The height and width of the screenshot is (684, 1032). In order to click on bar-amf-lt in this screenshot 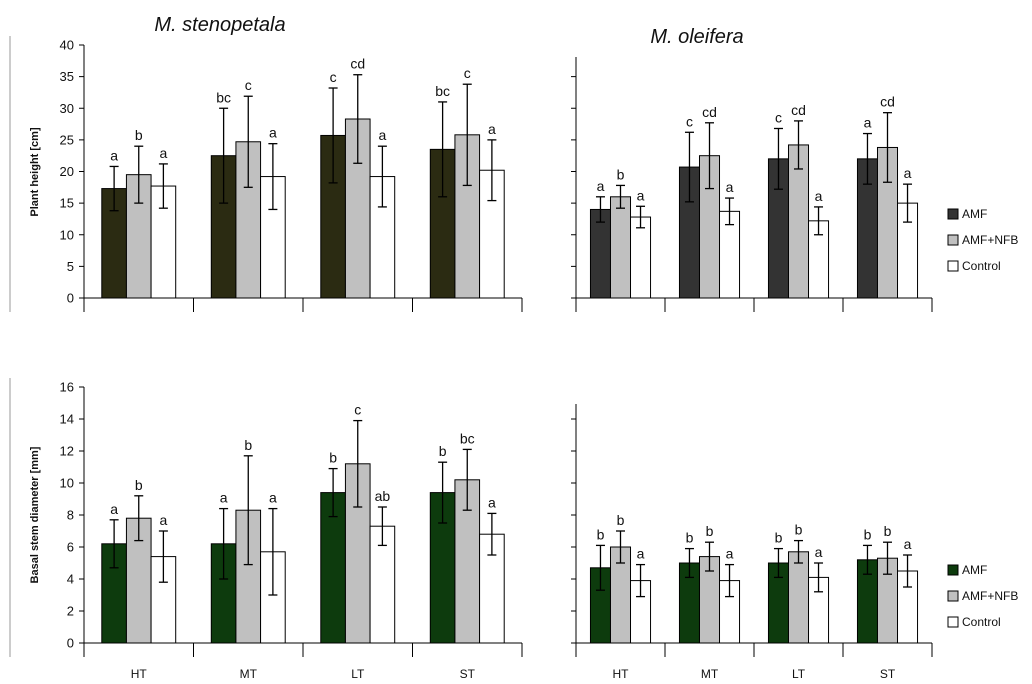, I will do `click(333, 568)`.